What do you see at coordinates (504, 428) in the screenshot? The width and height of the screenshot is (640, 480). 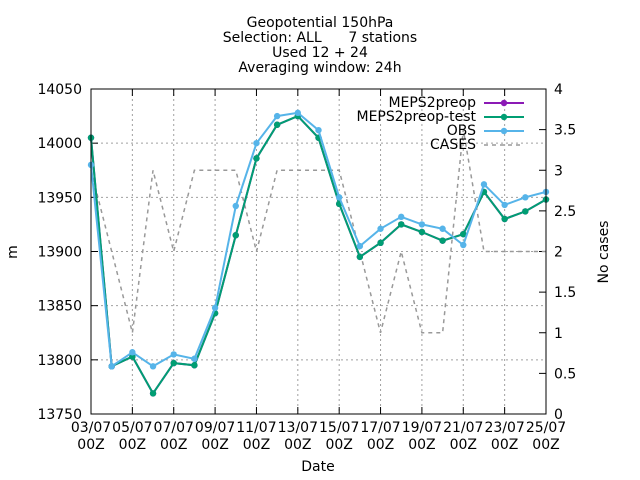 I see `x-tick-label: 23/07` at bounding box center [504, 428].